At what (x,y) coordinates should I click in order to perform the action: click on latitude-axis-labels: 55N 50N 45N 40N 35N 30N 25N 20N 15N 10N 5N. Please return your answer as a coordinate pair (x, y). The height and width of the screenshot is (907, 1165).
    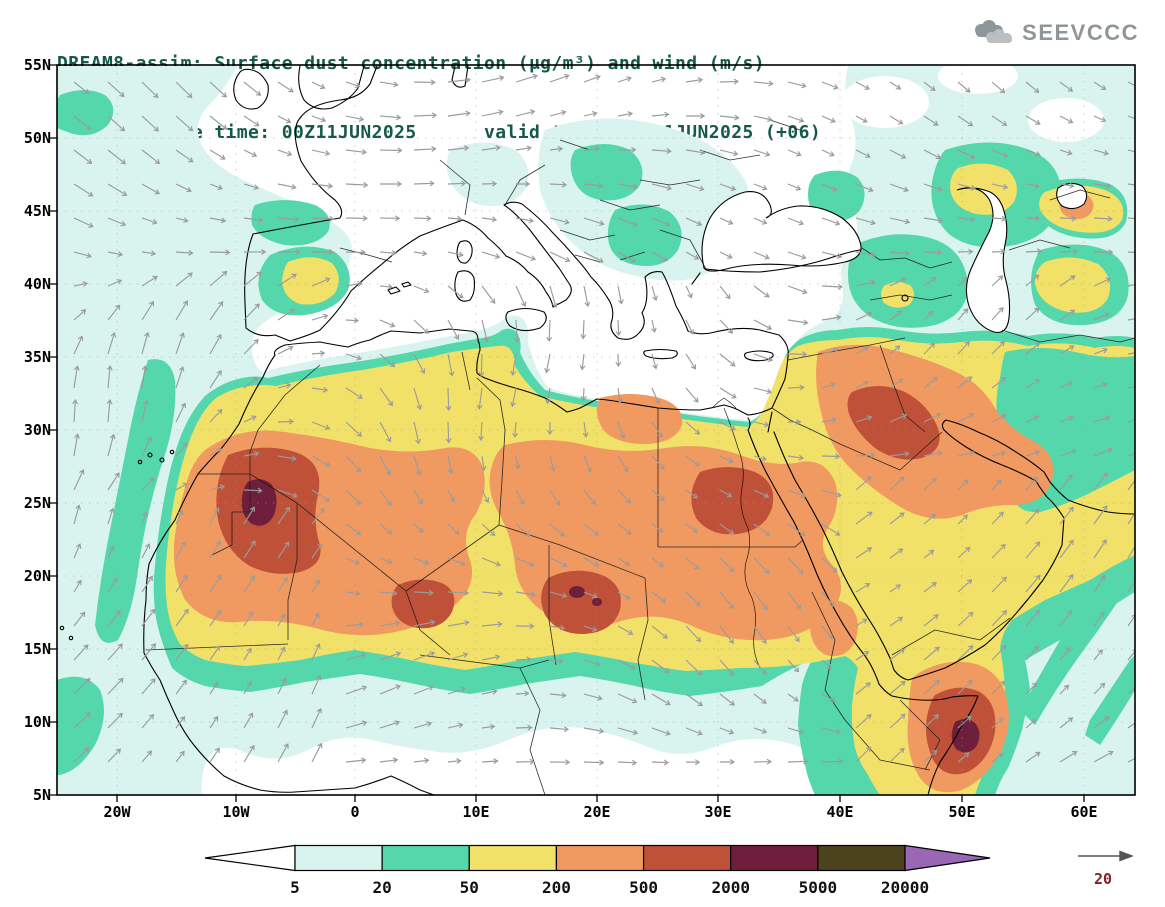
    Looking at the image, I should click on (37, 430).